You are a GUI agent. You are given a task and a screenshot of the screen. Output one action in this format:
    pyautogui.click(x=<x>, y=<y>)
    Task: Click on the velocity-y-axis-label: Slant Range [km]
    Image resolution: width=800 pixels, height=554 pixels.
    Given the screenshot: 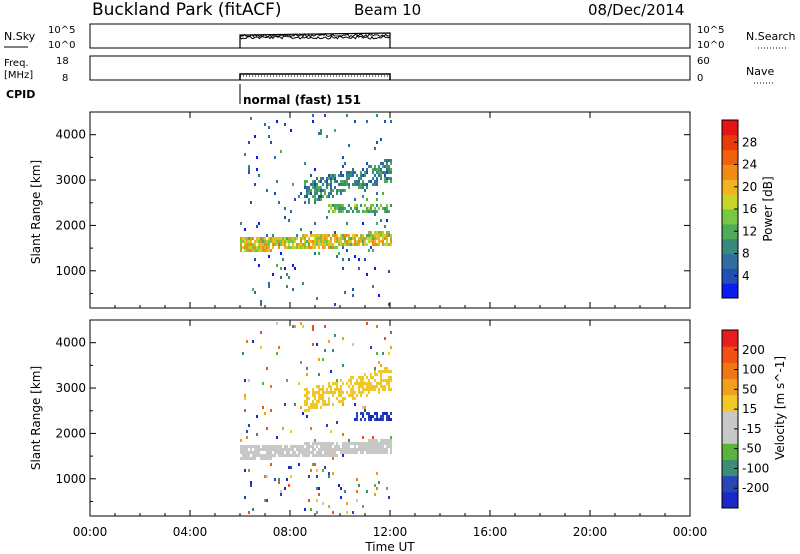 What is the action you would take?
    pyautogui.click(x=36, y=418)
    